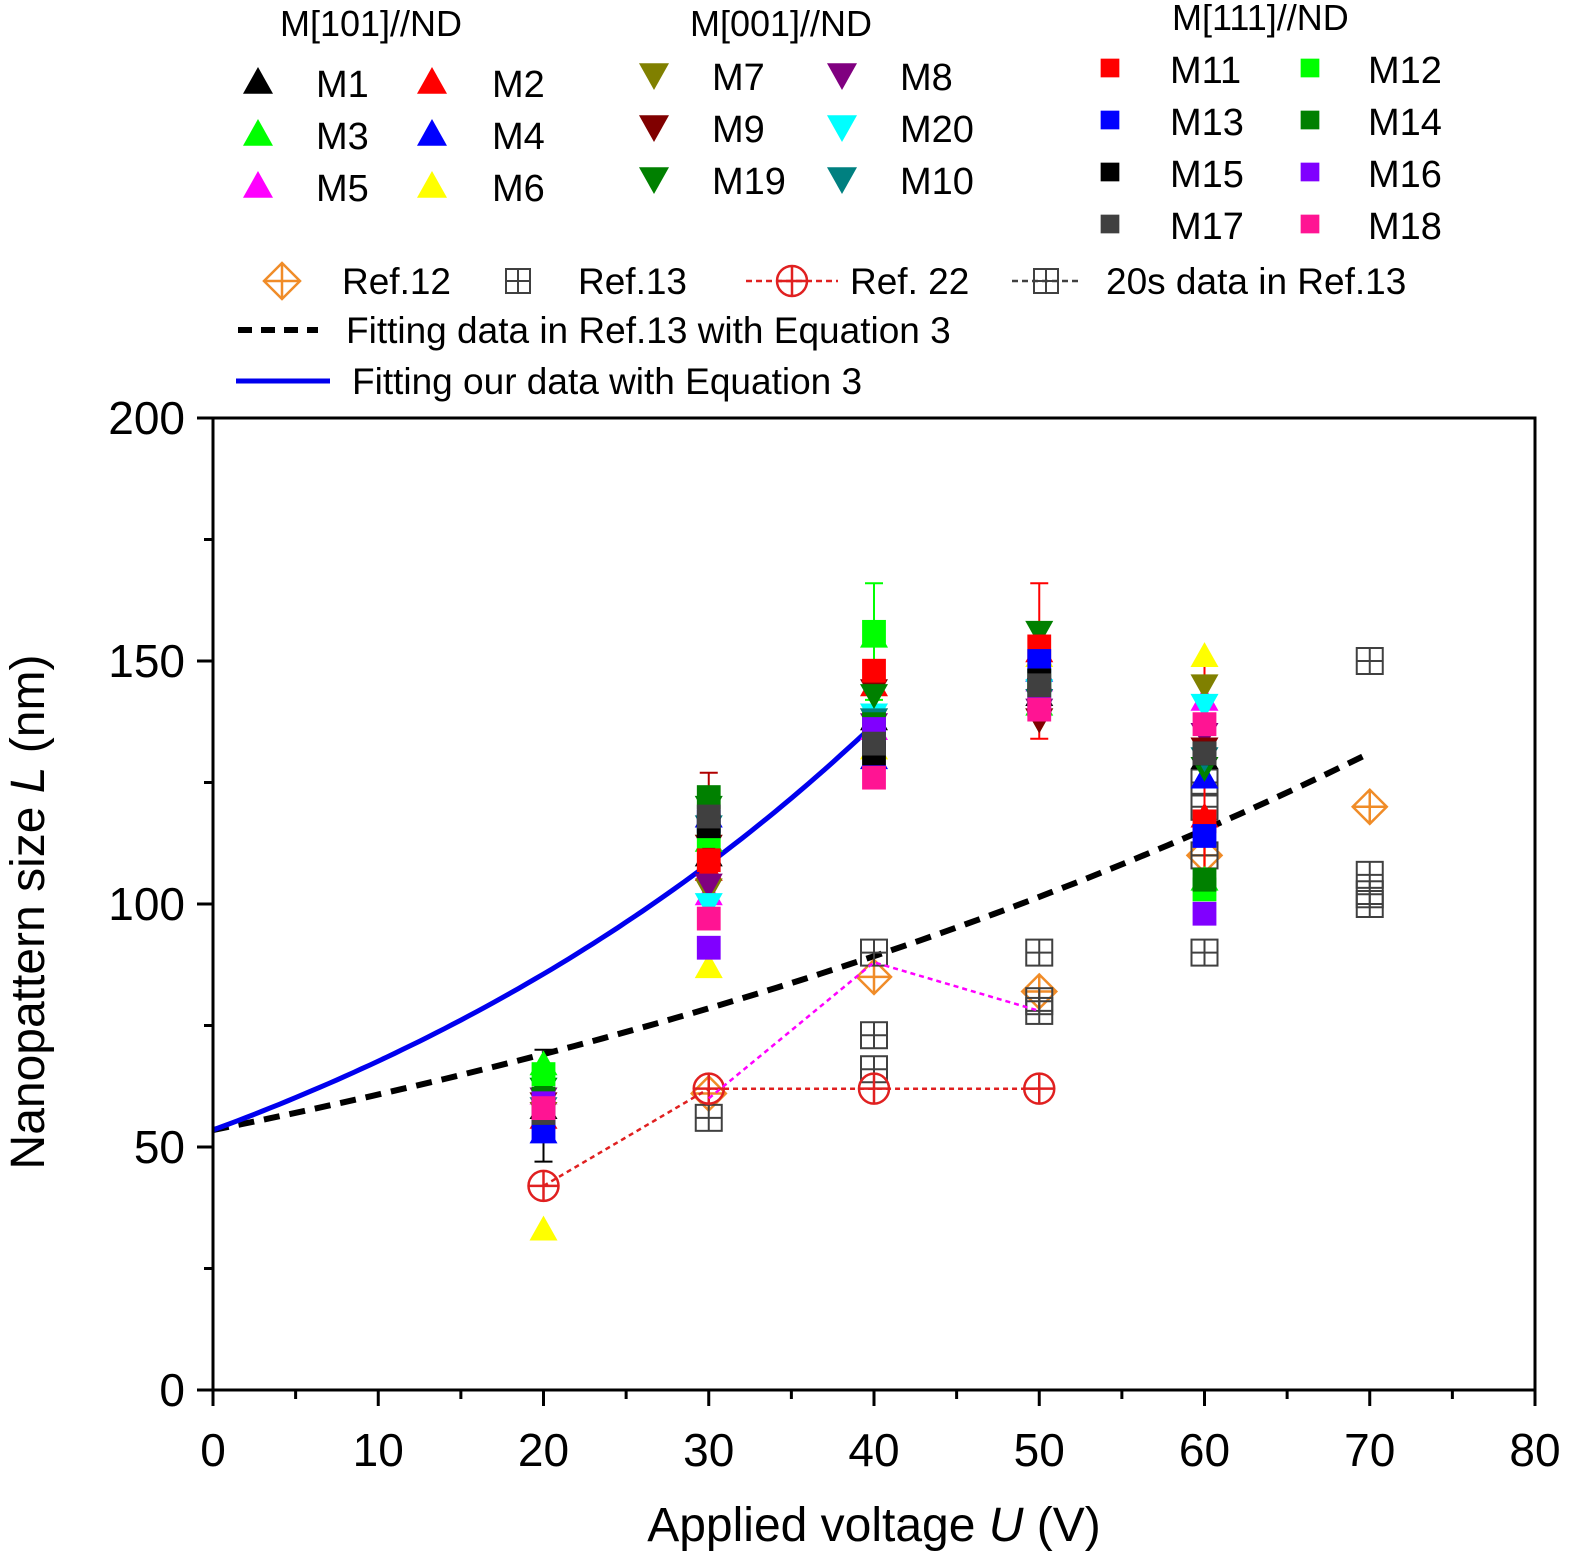  What do you see at coordinates (738, 130) in the screenshot?
I see `legend-label-m9: M9` at bounding box center [738, 130].